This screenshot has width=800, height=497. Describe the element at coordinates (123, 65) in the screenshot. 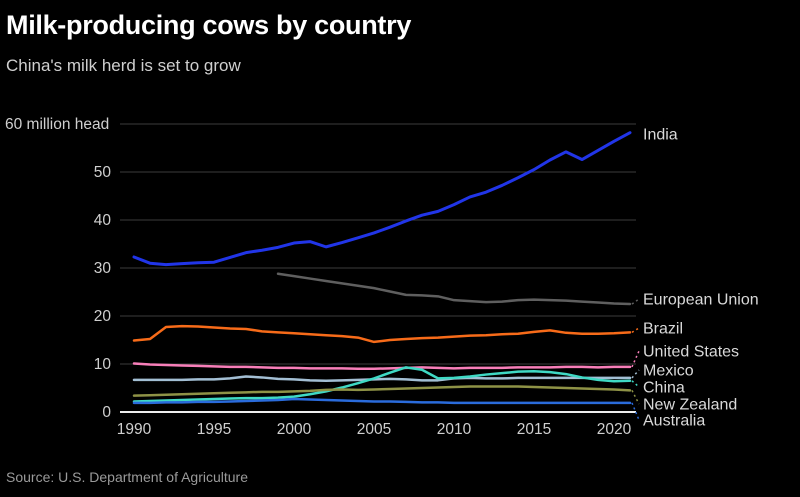

I see `chart-subtitle: China's milk herd is set to grow` at that location.